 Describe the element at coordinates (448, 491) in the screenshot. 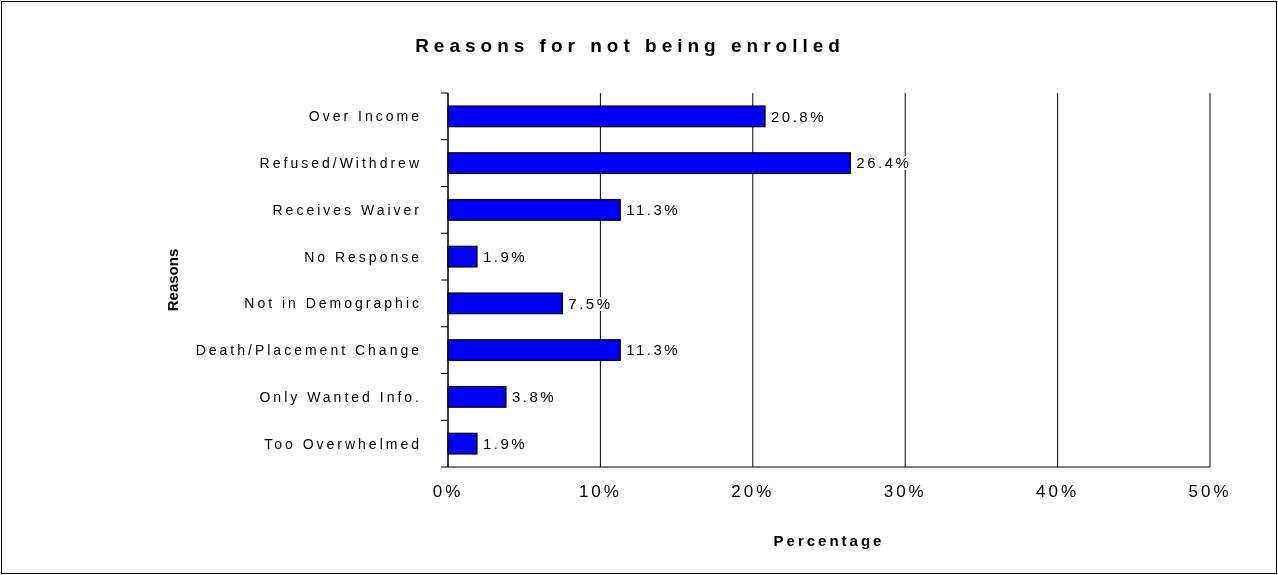

I see `x-tick-label: 0%` at that location.